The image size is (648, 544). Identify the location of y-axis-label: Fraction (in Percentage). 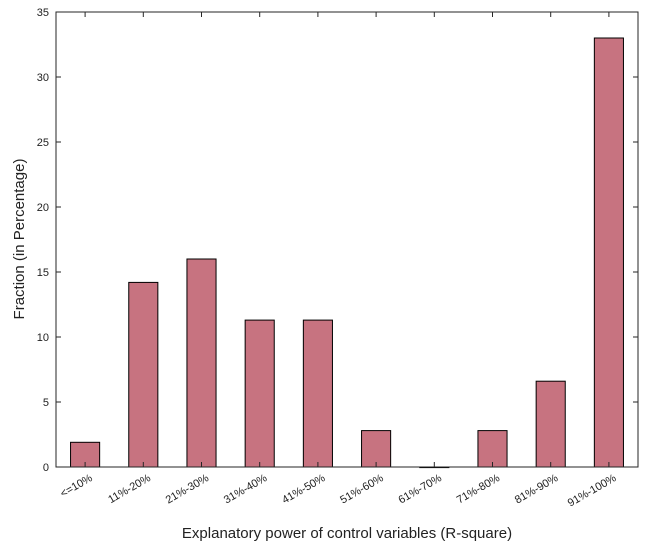
(19, 239).